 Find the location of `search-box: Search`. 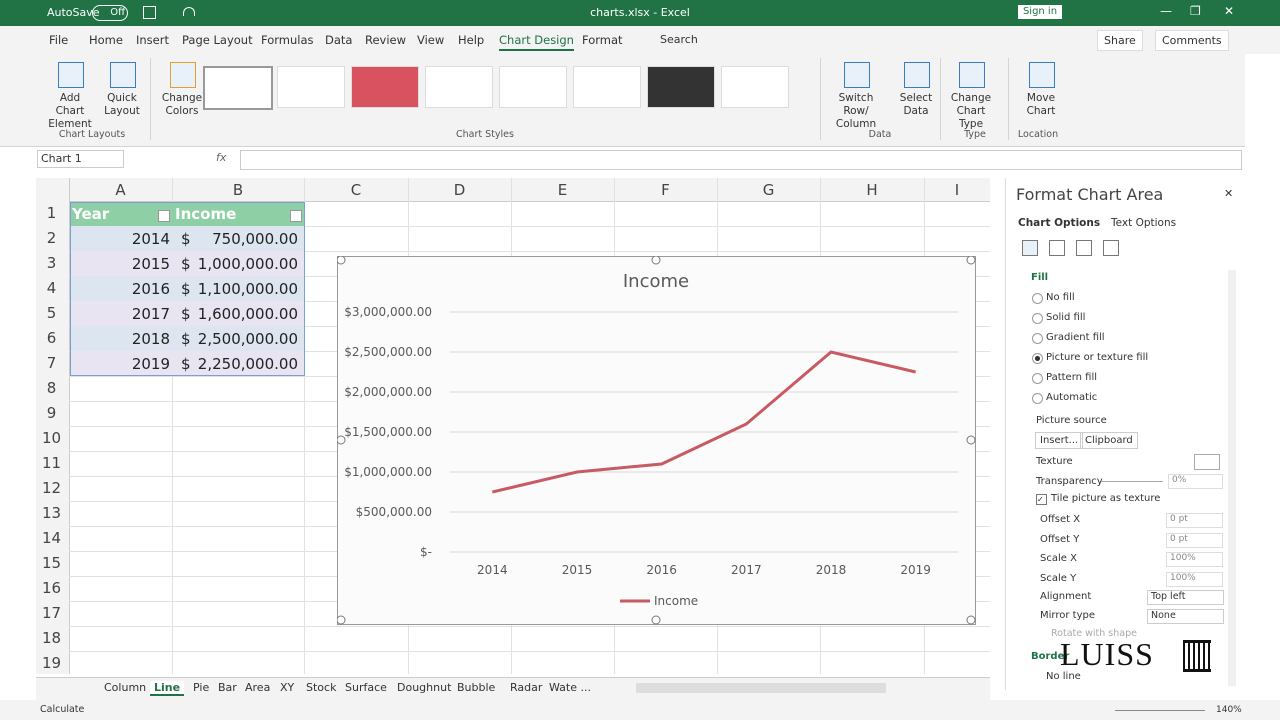

search-box: Search is located at coordinates (679, 39).